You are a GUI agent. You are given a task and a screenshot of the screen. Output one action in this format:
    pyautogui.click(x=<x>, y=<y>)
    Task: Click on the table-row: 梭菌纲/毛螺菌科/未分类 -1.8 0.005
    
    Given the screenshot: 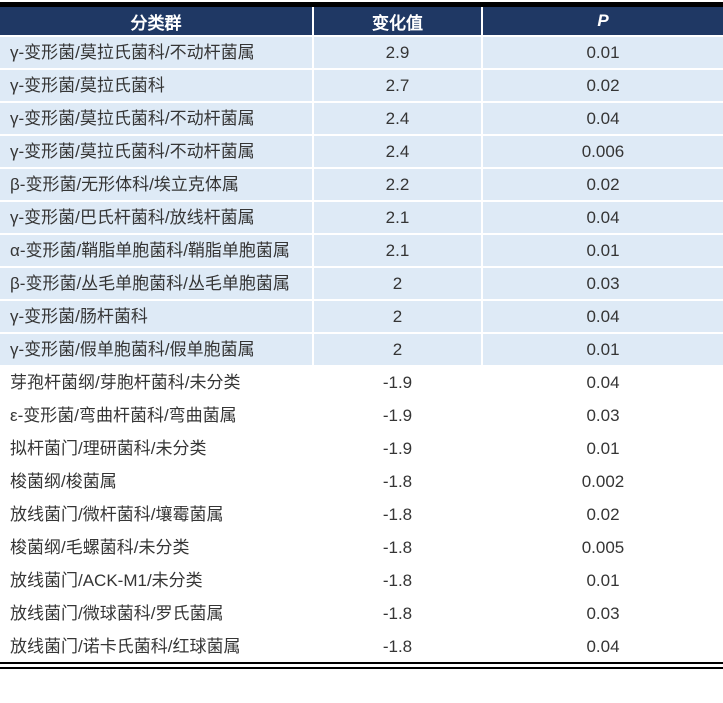 What is the action you would take?
    pyautogui.click(x=361, y=547)
    